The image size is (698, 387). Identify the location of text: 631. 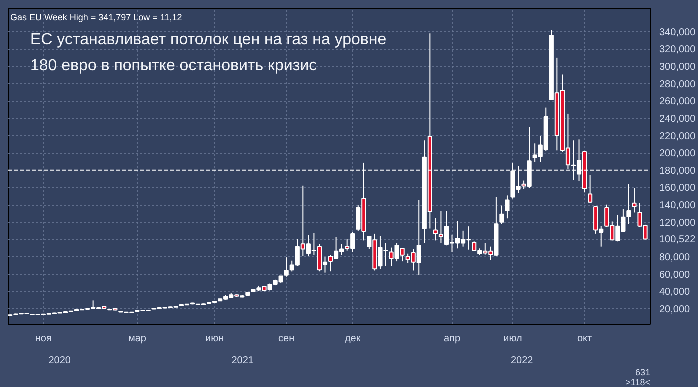
(643, 373).